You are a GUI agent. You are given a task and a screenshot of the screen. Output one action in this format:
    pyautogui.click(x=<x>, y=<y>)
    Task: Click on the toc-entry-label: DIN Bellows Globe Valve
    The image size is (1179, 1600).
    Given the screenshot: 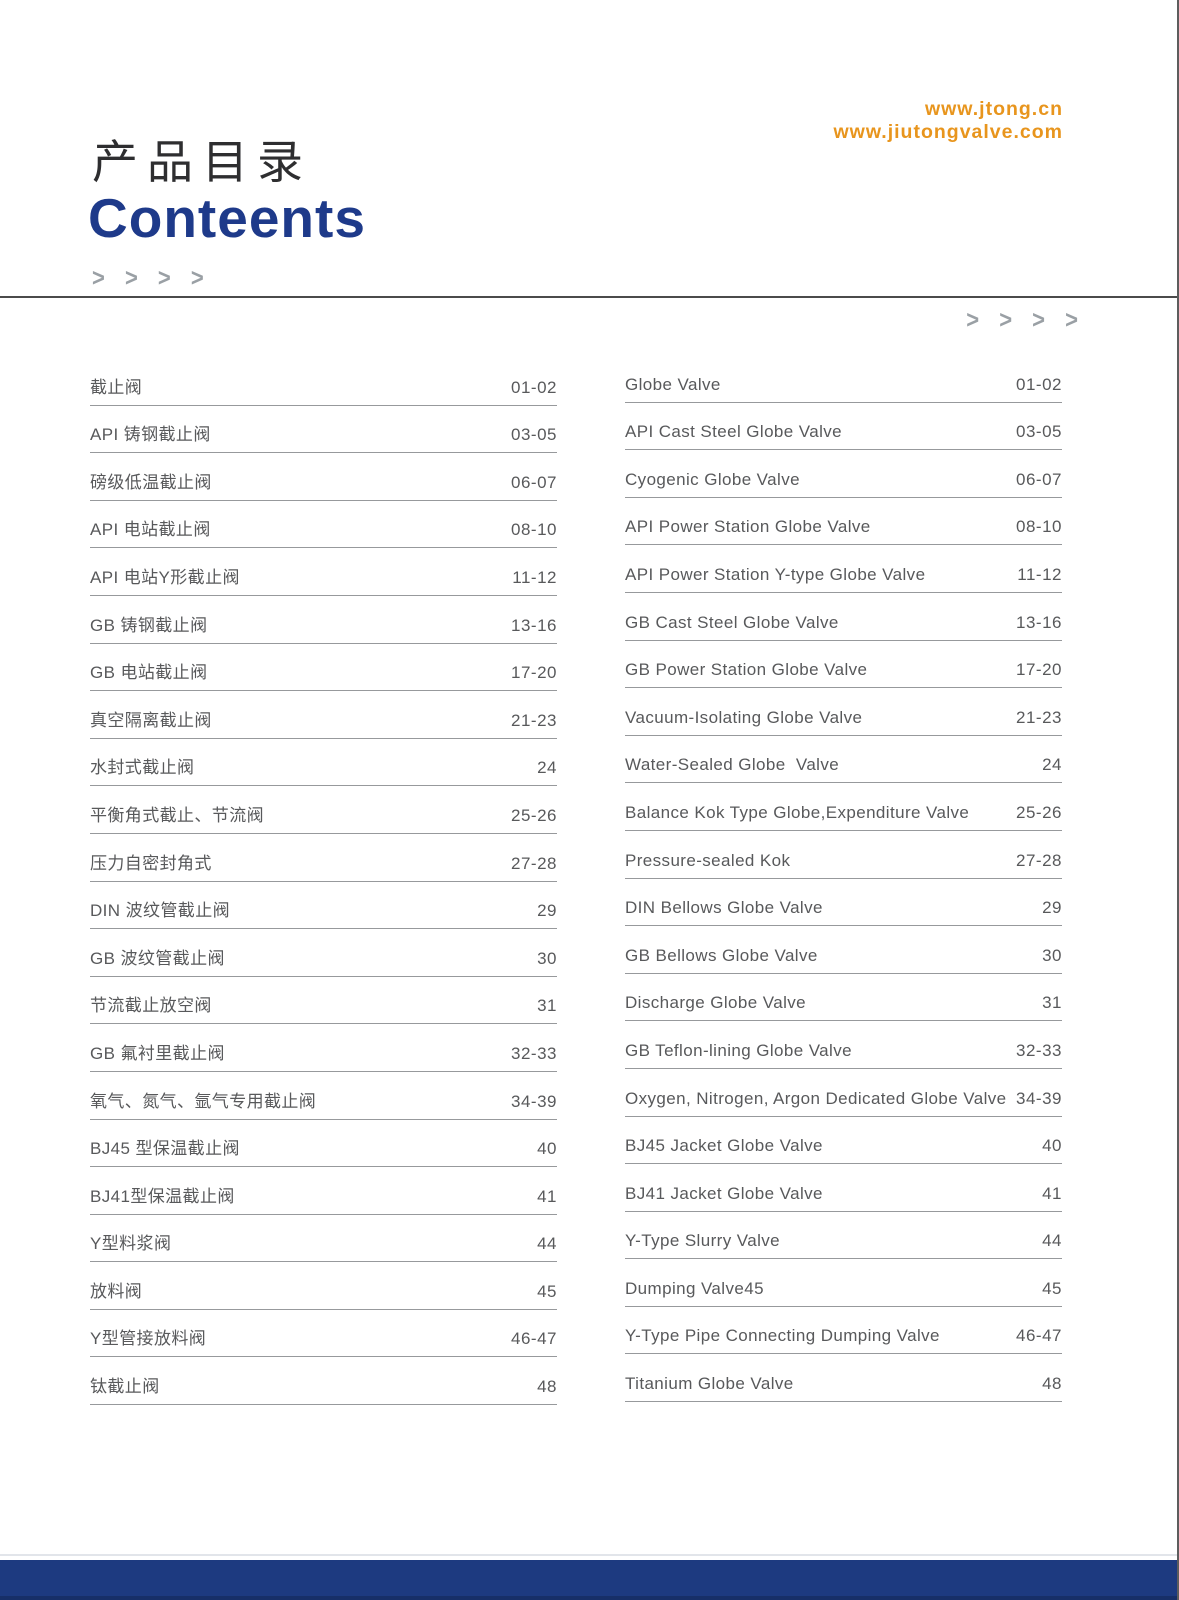 What is the action you would take?
    pyautogui.click(x=724, y=908)
    